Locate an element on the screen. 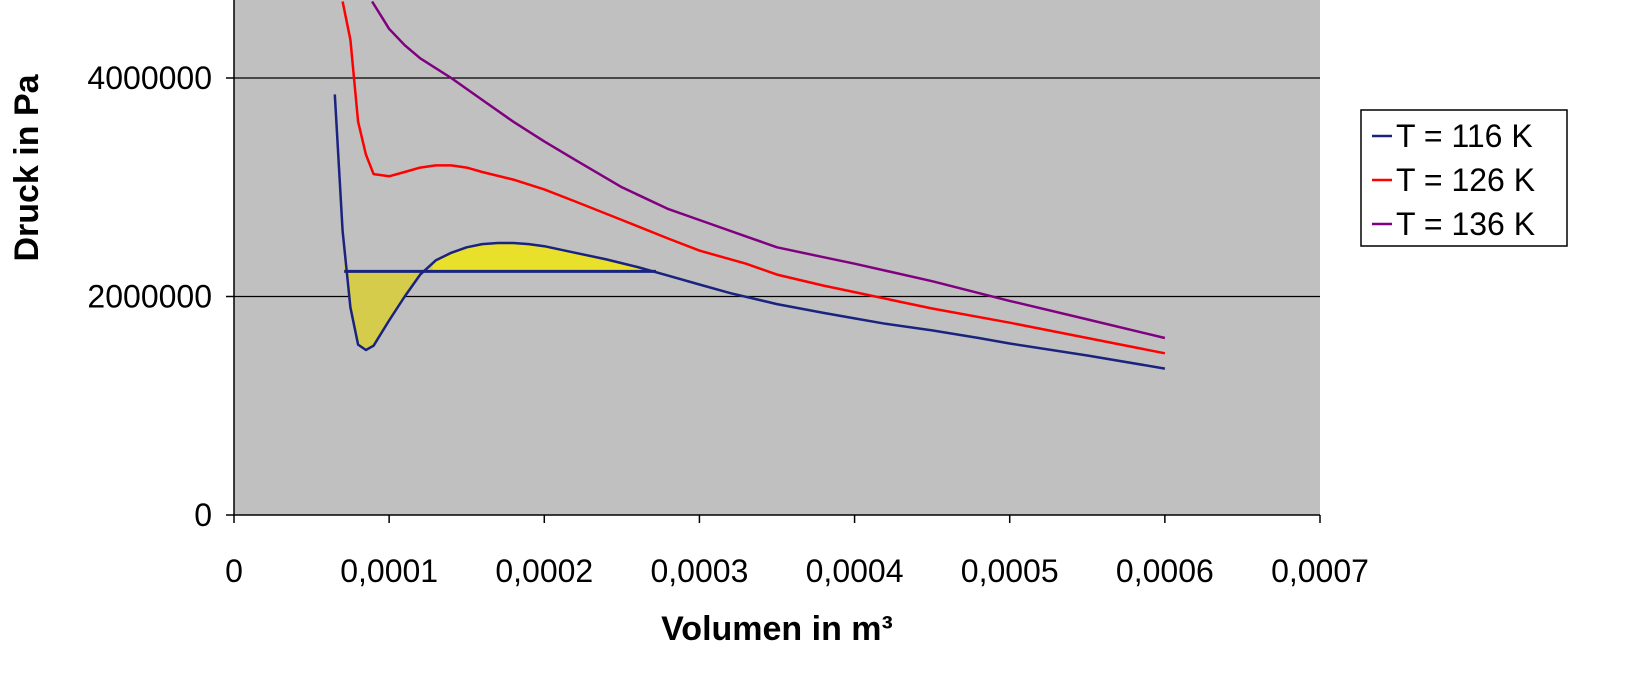 This screenshot has width=1647, height=677. x-tick-label: 0,0003 is located at coordinates (699, 571).